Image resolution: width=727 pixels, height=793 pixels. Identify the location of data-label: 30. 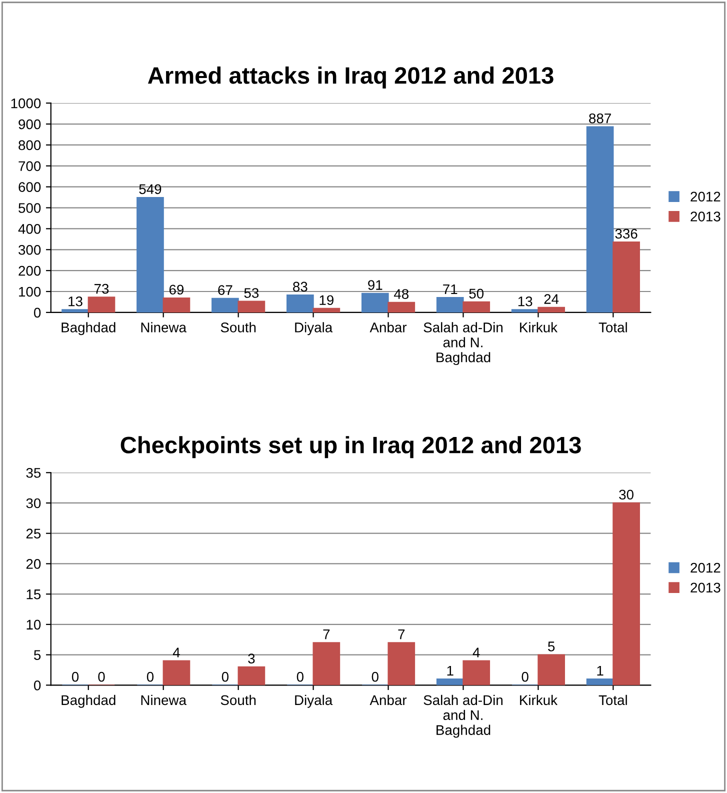
(626, 495).